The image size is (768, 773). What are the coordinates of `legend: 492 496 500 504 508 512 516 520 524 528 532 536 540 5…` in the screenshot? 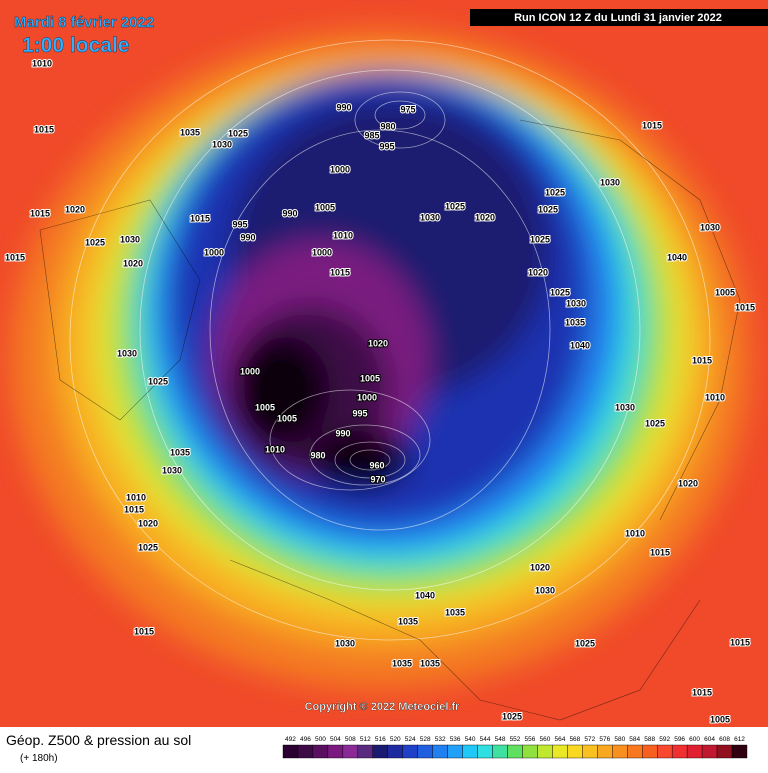 It's located at (515, 747).